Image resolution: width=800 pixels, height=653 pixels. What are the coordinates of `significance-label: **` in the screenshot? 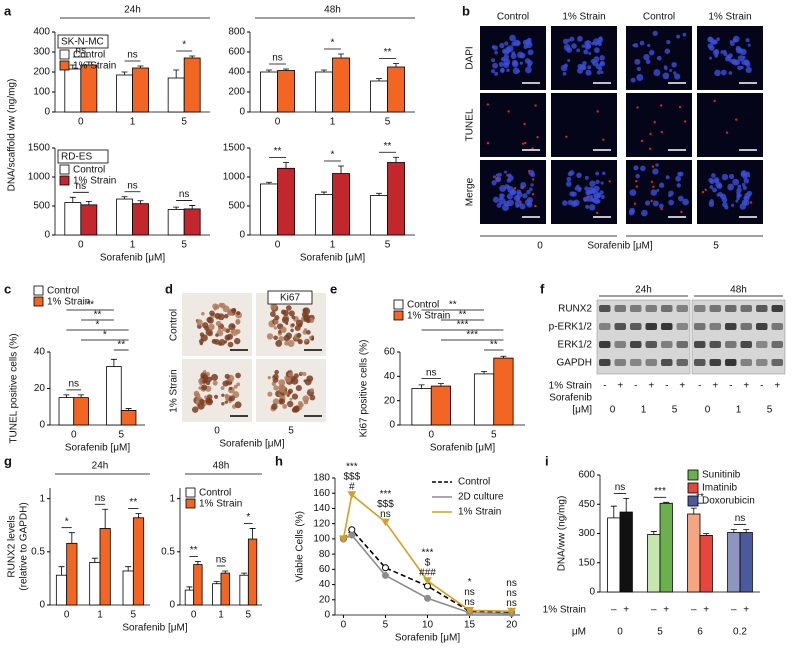 It's located at (463, 315).